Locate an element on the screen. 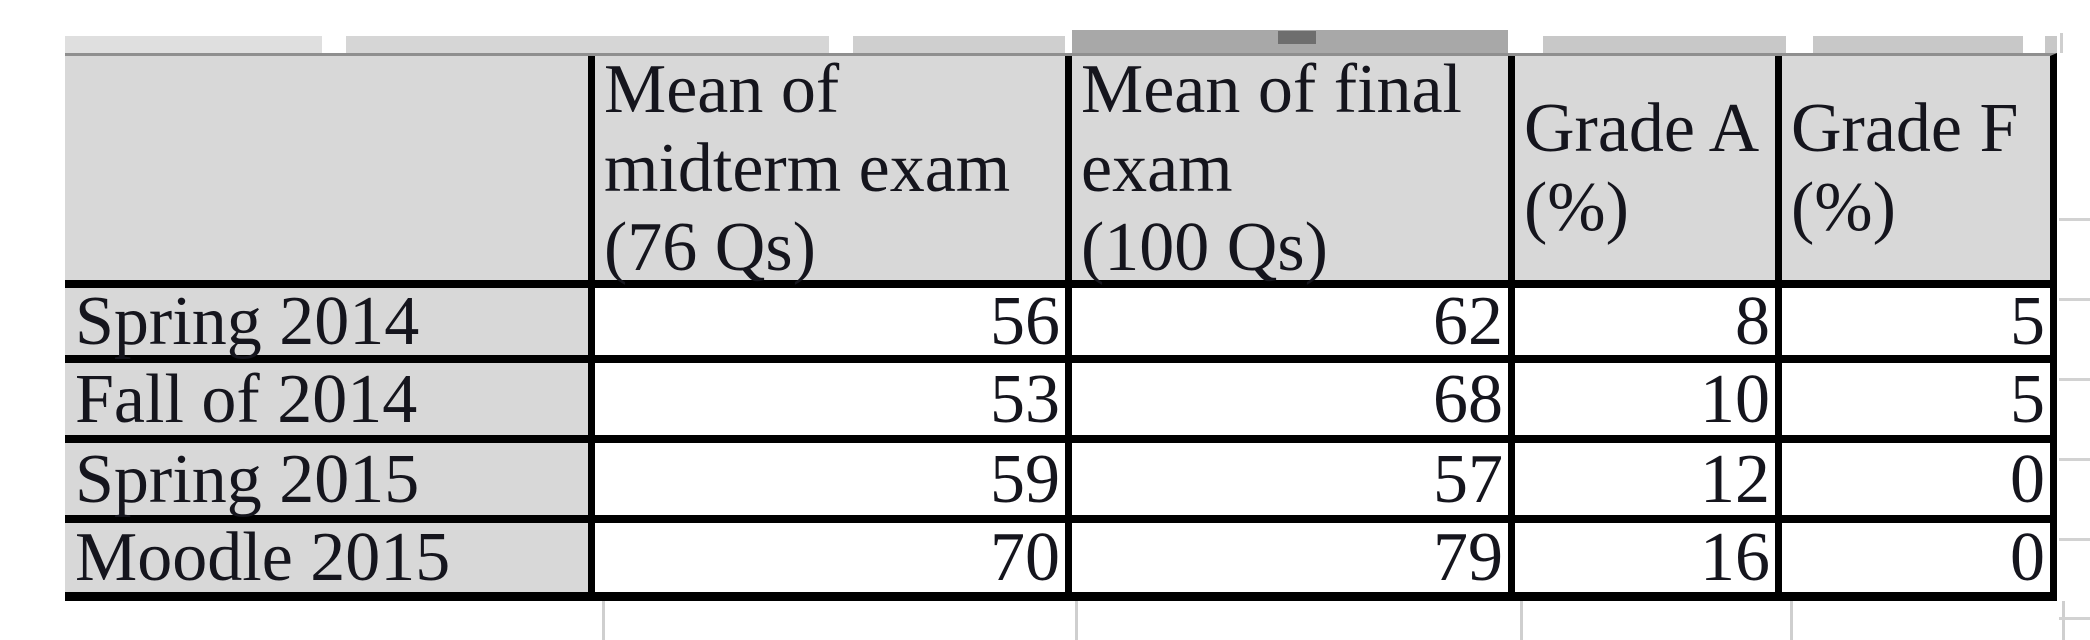 Image resolution: width=2090 pixels, height=640 pixels. cell-moodle-2015-midterm: 70 is located at coordinates (830, 558).